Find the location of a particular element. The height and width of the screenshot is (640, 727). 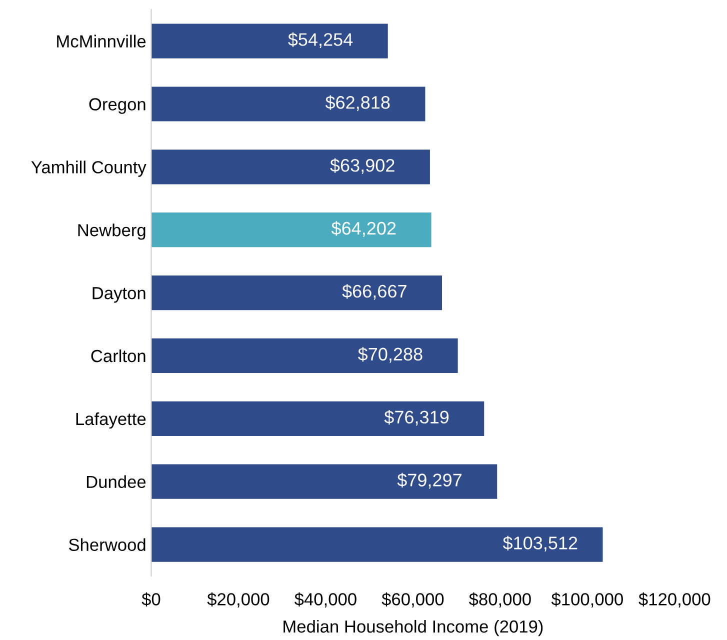

x-tick-label: $20,000 is located at coordinates (238, 600).